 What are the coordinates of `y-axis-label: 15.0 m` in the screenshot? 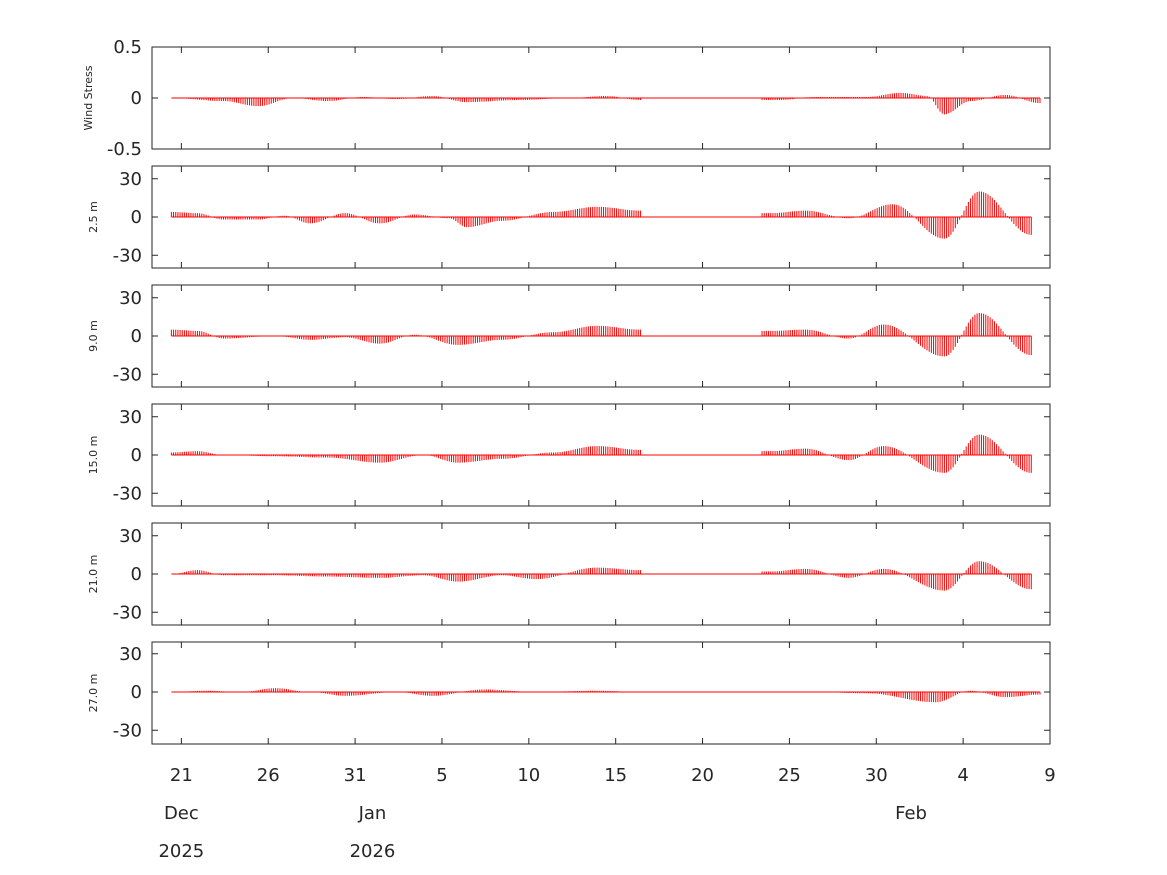 It's located at (93, 455).